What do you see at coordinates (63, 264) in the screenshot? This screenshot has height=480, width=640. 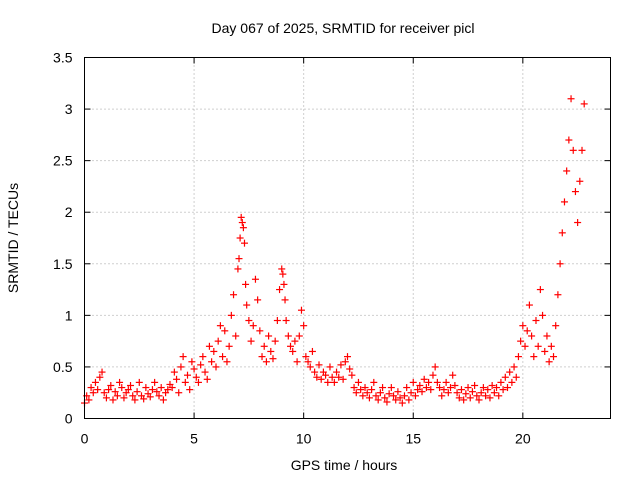 I see `y-tick-label: 1.5` at bounding box center [63, 264].